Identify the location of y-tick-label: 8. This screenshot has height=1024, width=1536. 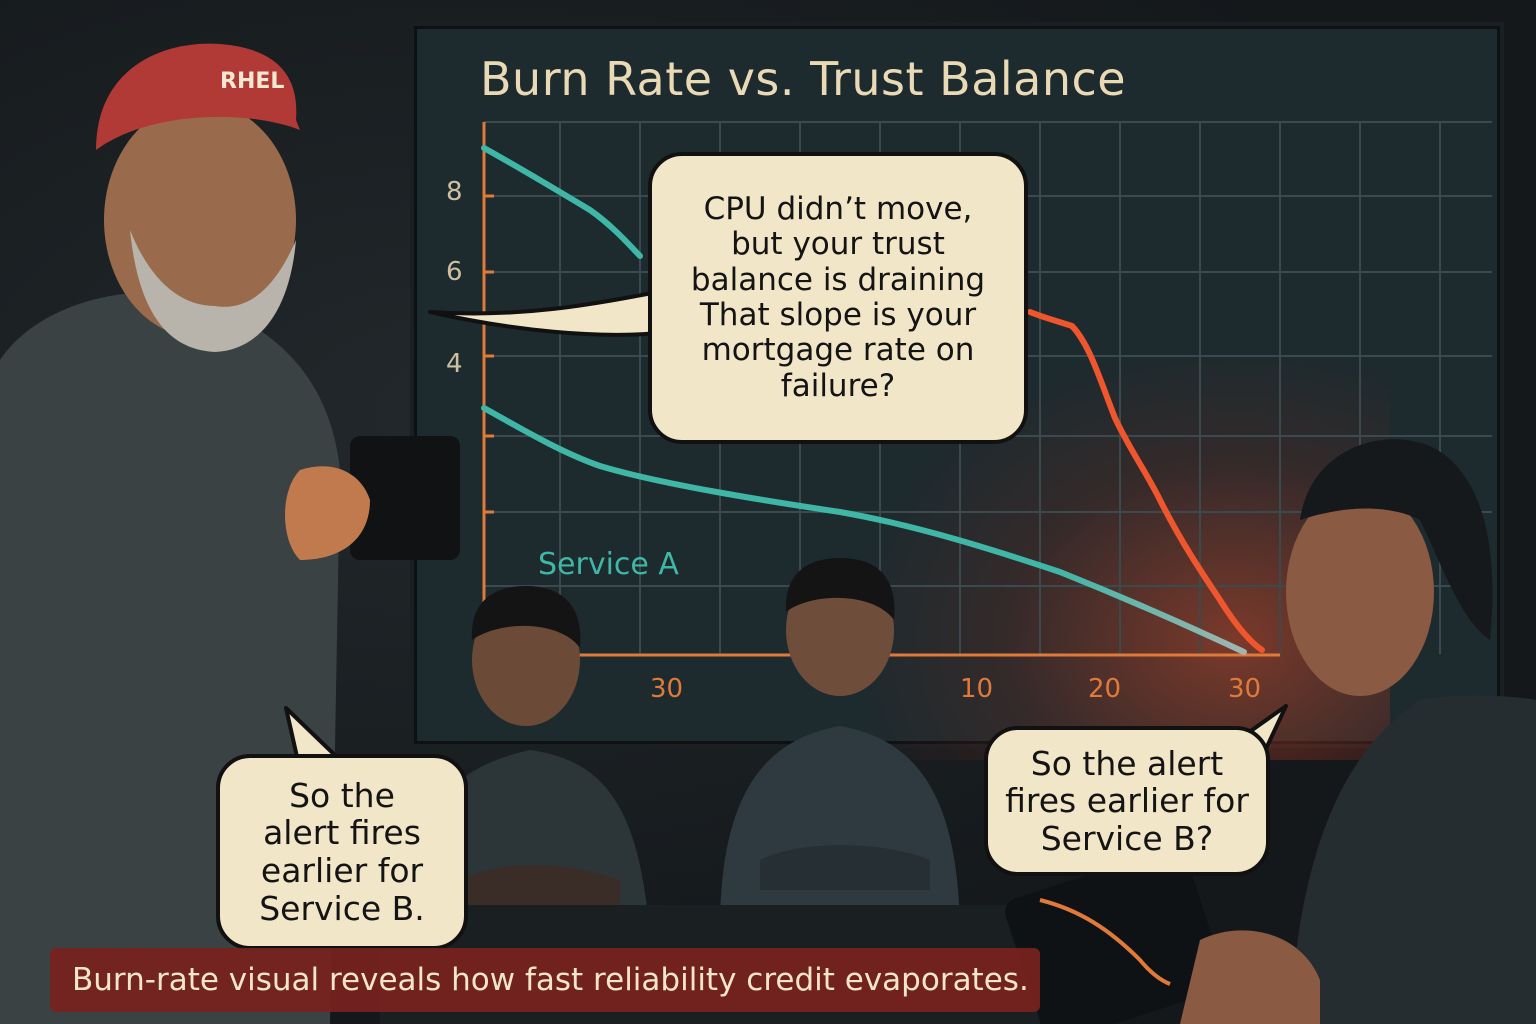
(454, 192).